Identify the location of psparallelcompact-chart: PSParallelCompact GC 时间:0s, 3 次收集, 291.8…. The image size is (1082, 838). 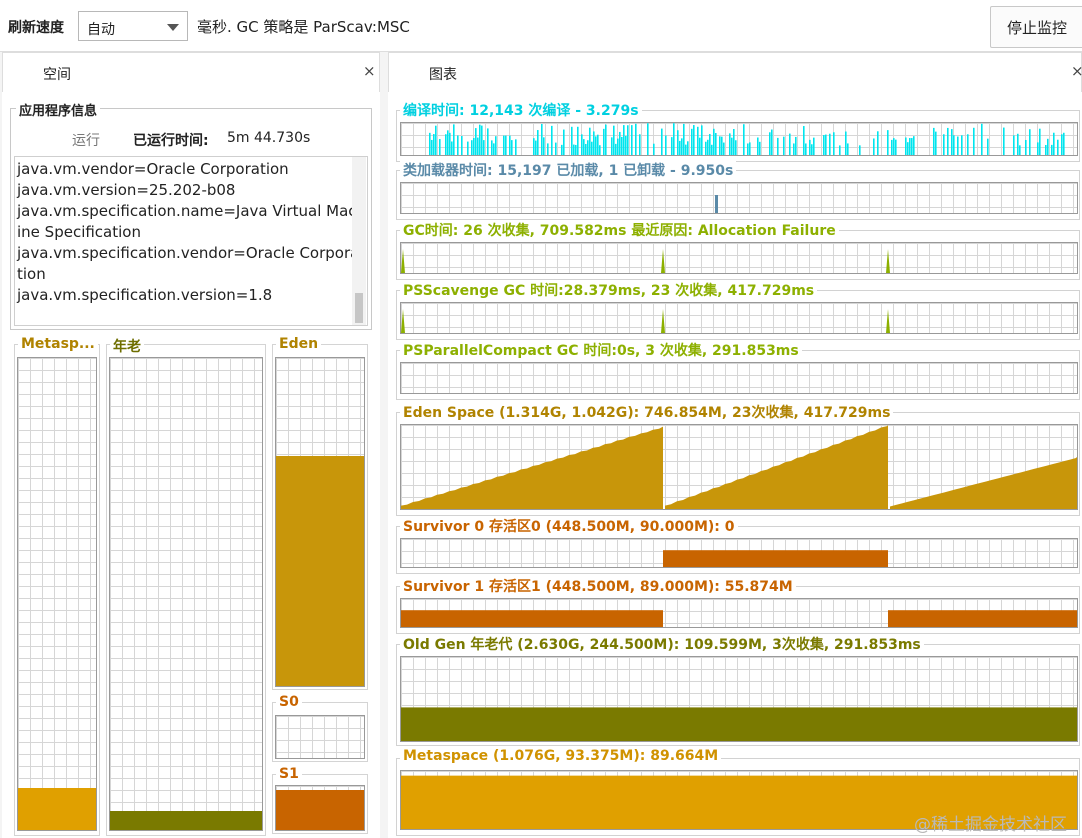
(738, 370).